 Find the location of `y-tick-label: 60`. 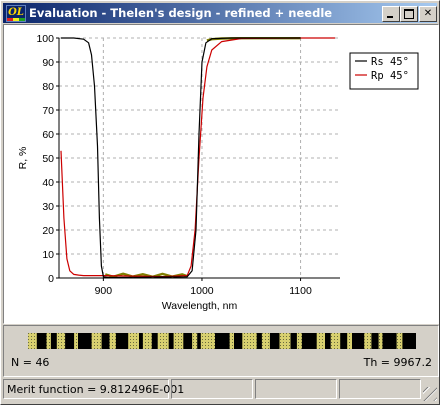

y-tick-label: 60 is located at coordinates (48, 135).